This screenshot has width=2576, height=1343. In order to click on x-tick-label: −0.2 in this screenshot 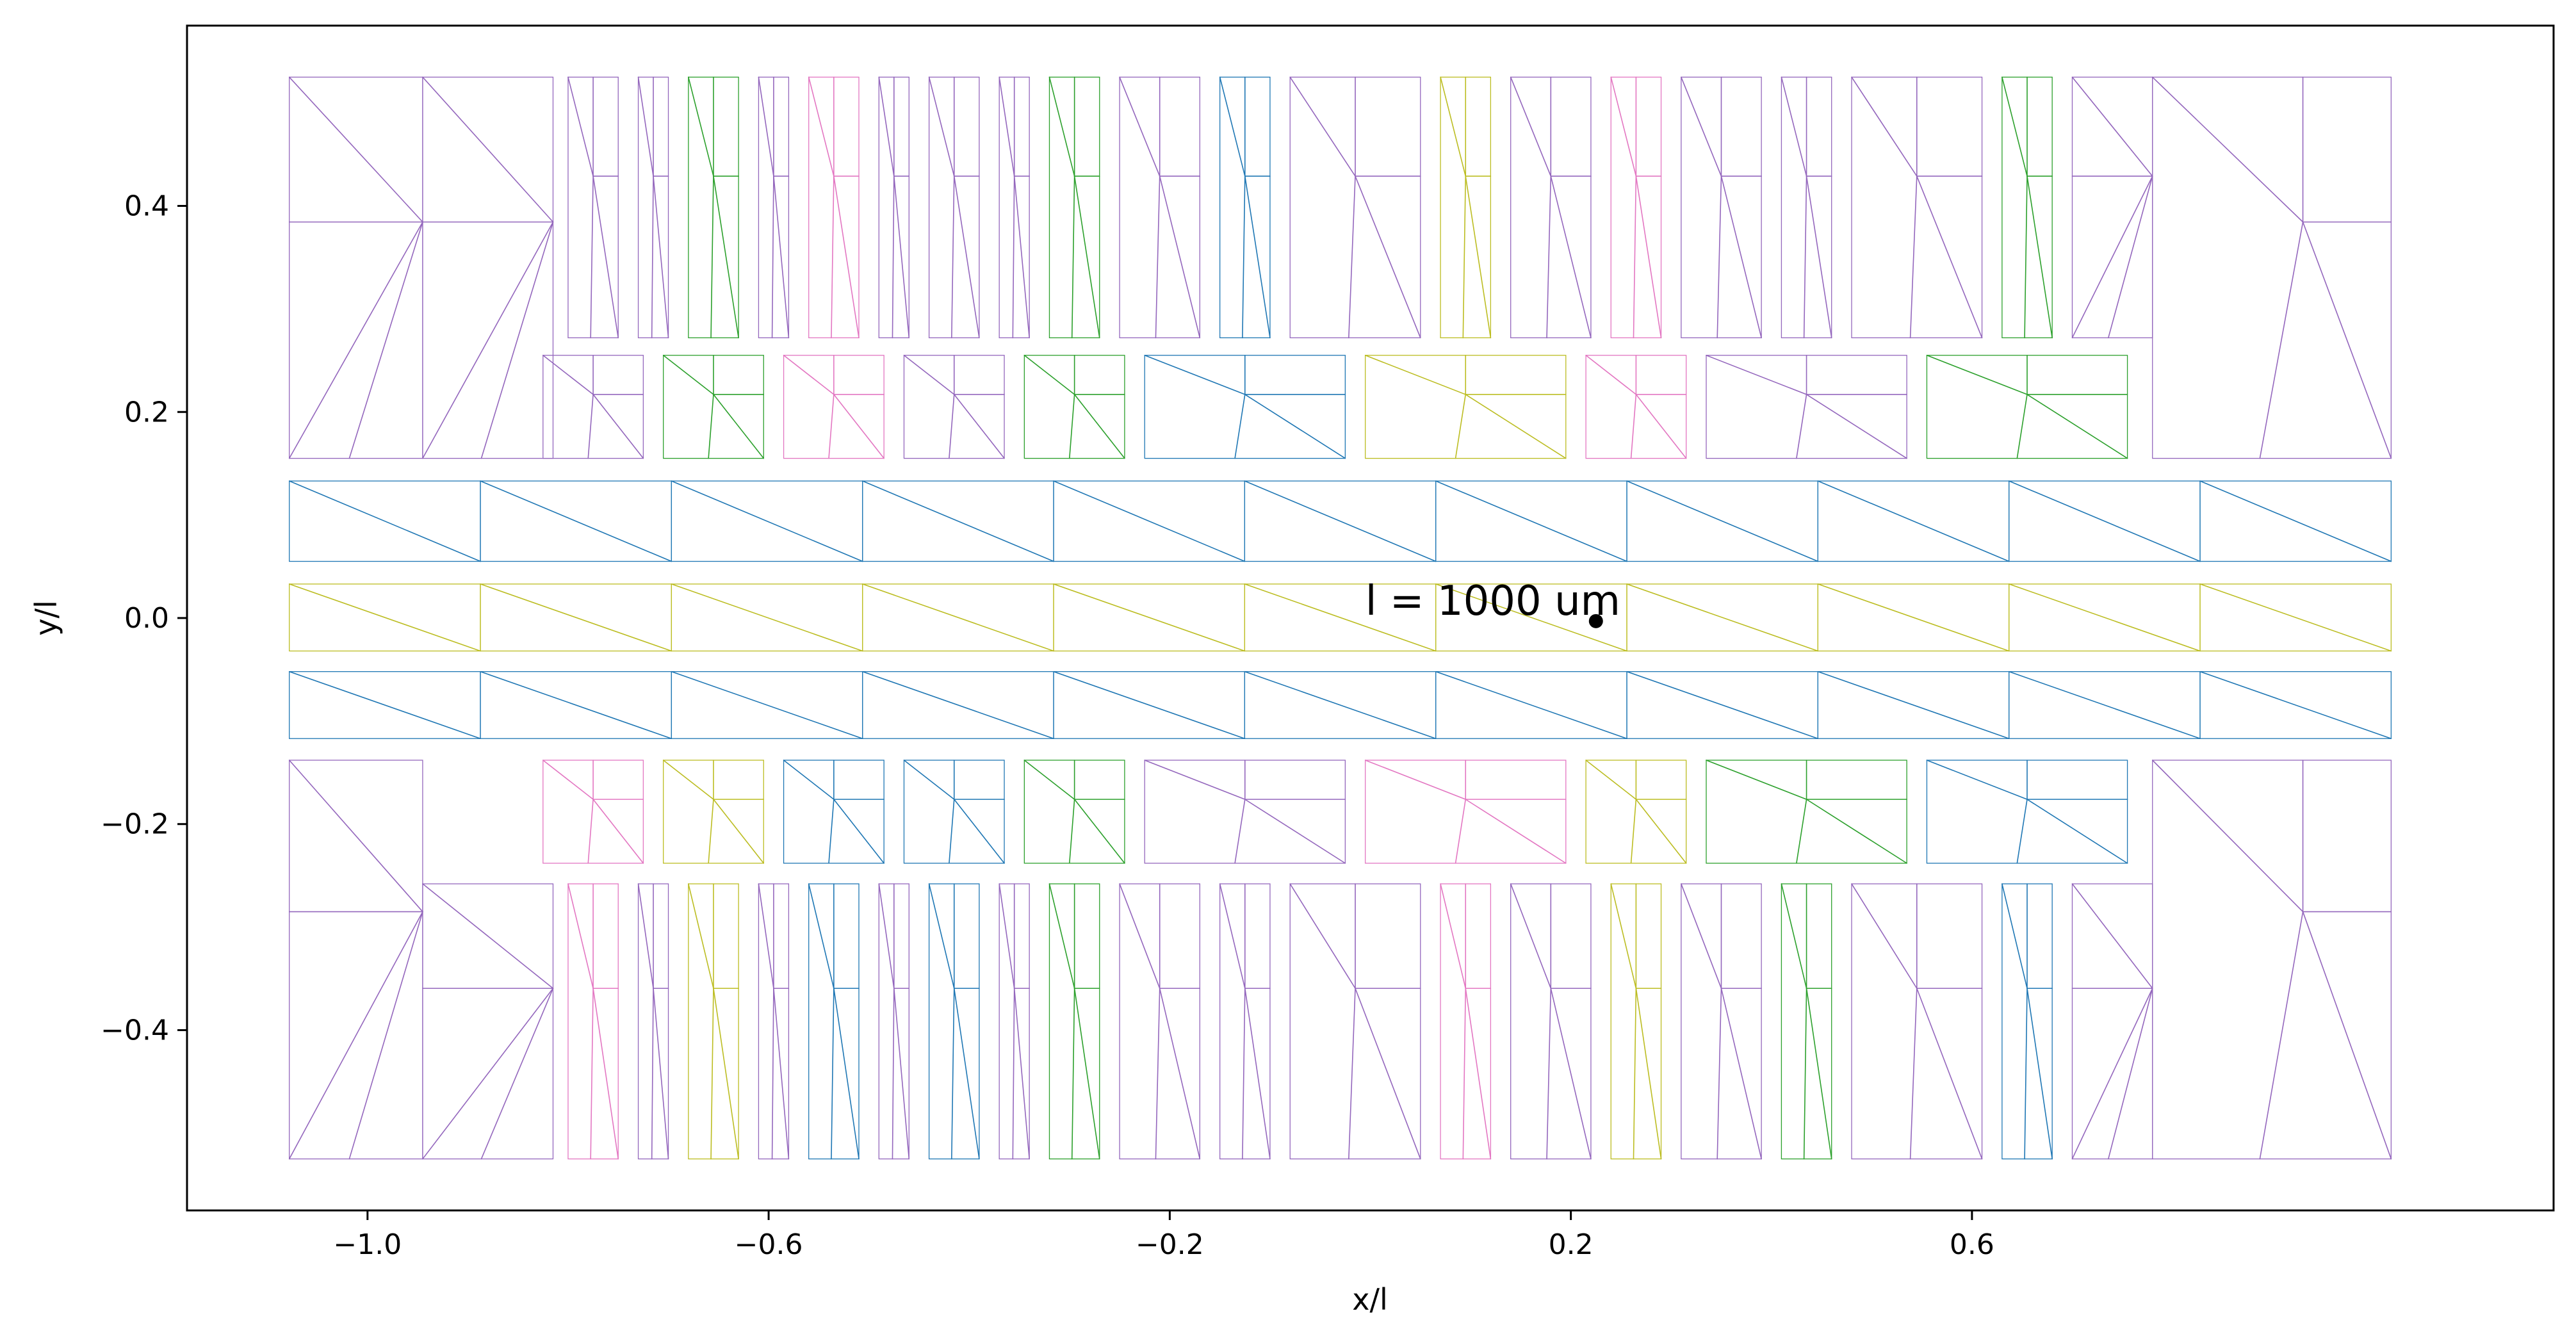, I will do `click(1170, 1244)`.